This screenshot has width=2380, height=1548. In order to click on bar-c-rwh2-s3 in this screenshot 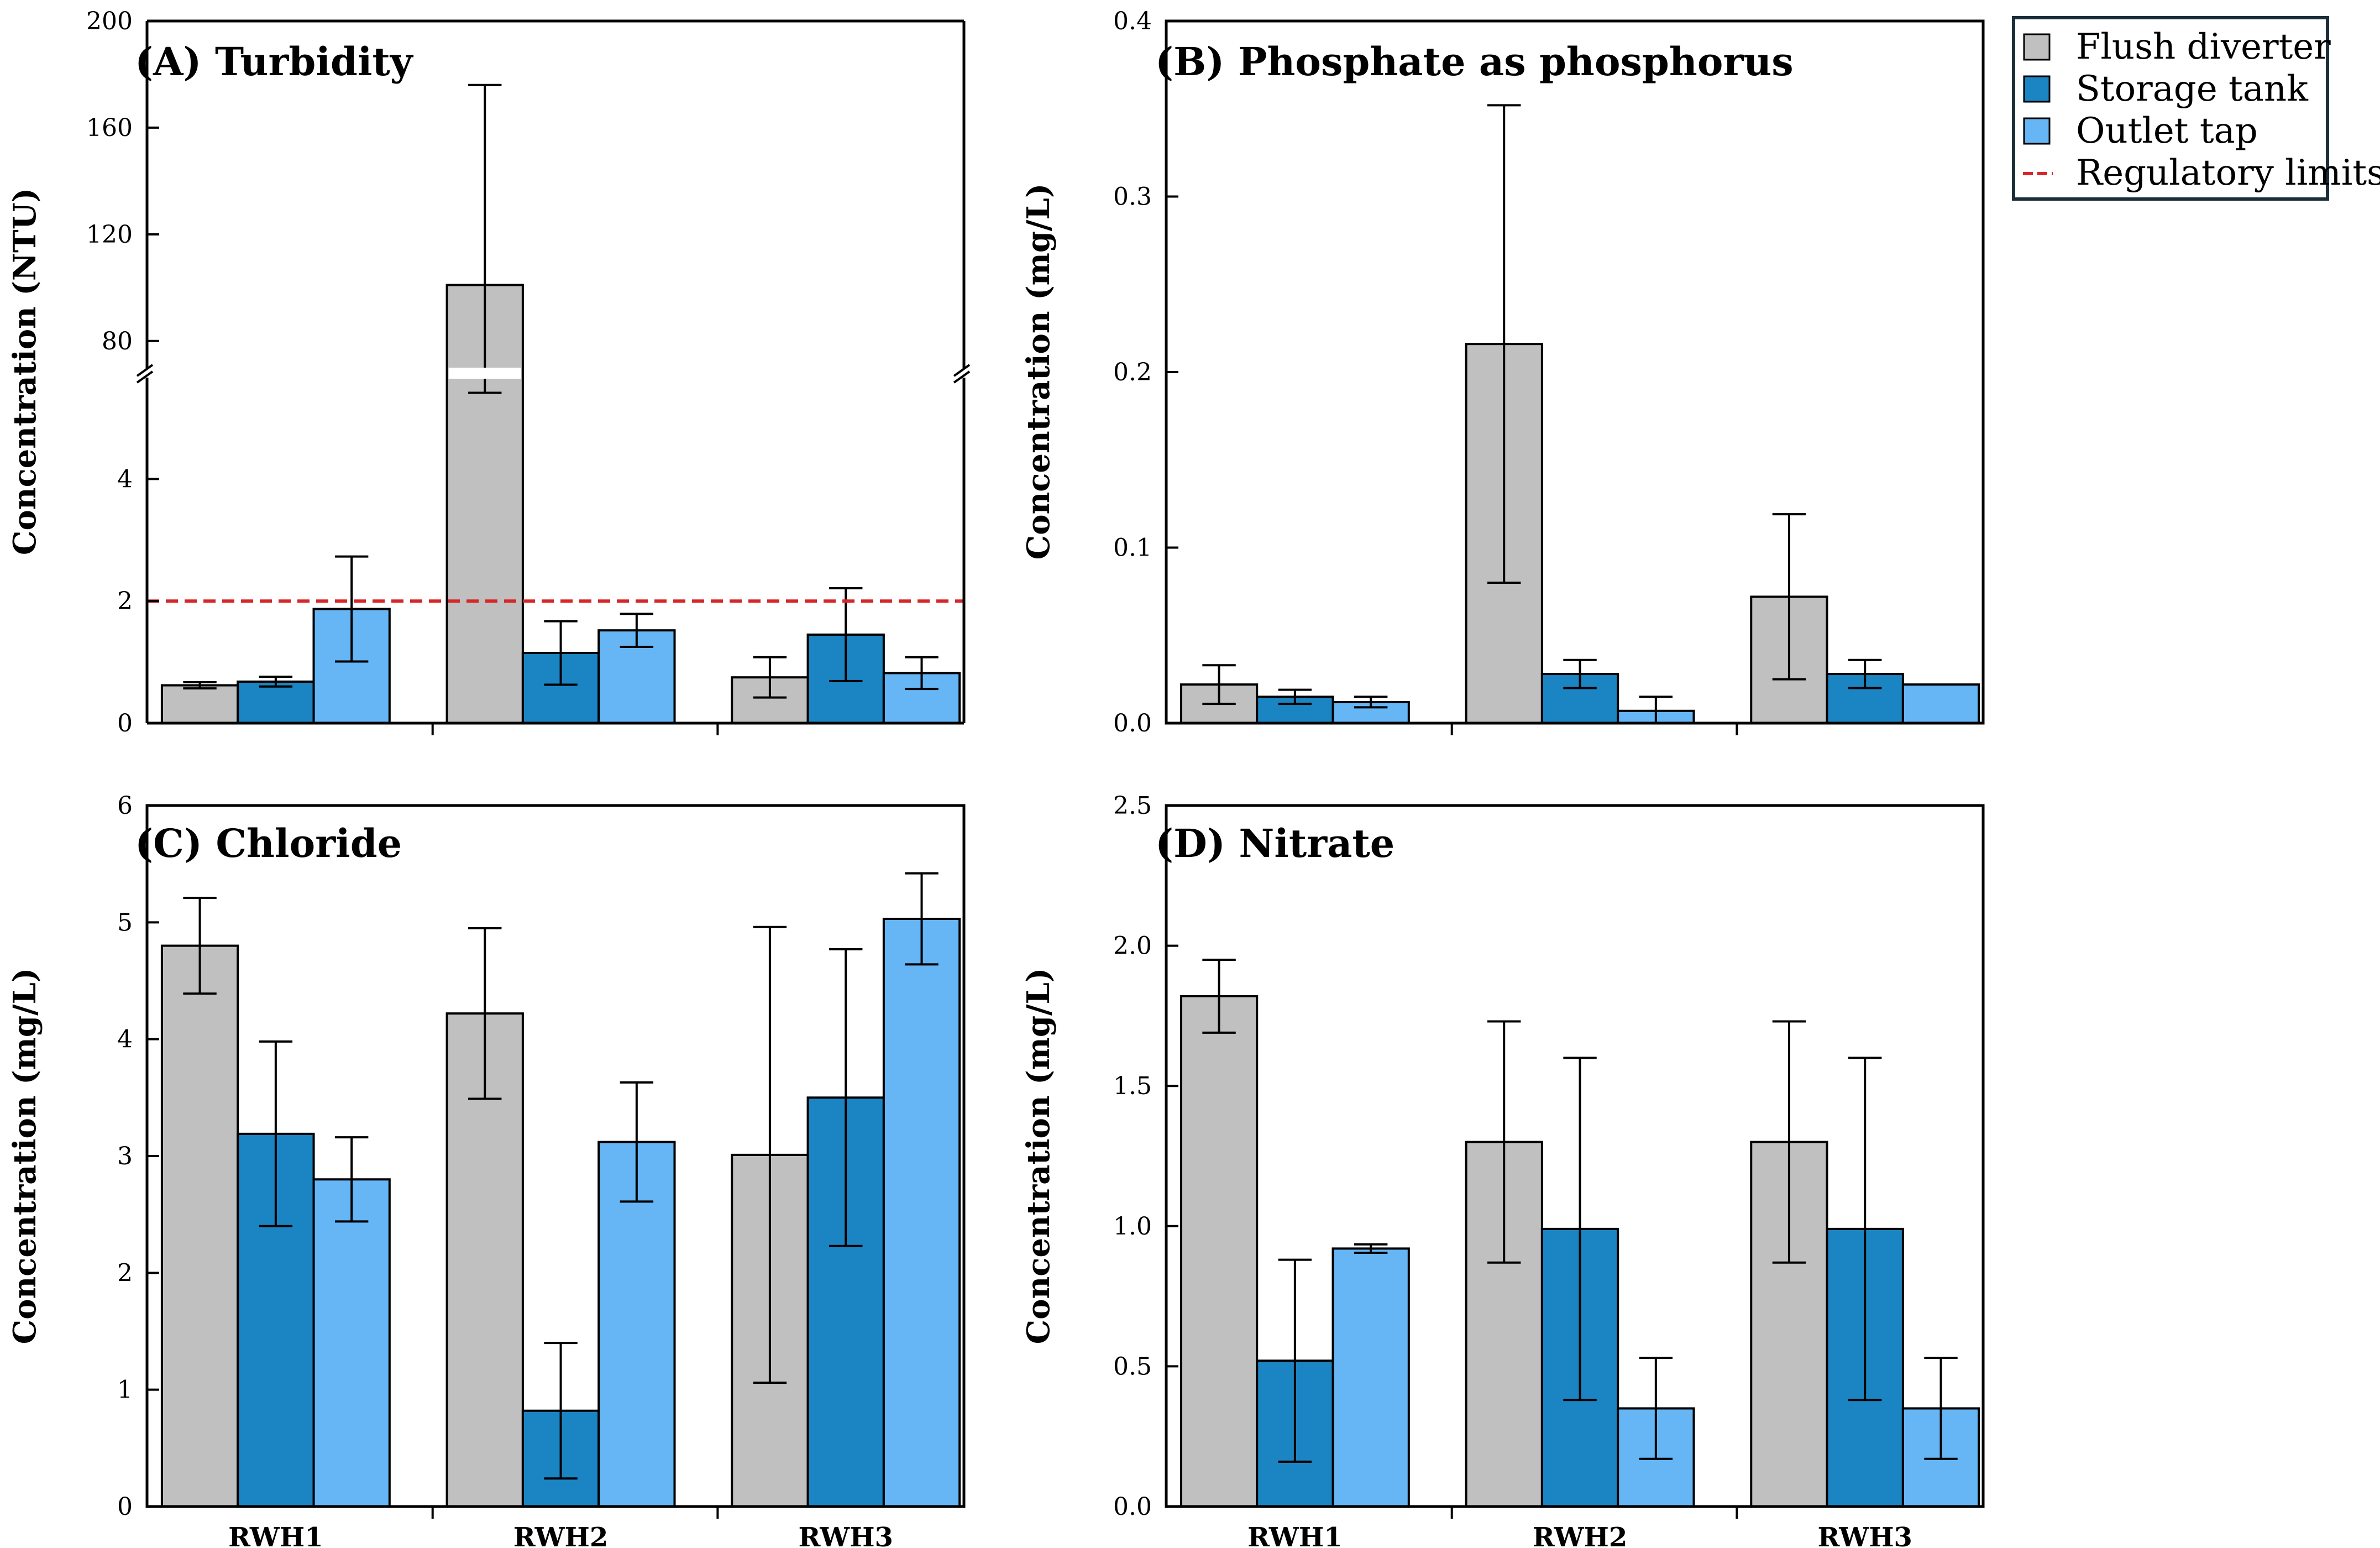, I will do `click(636, 1324)`.